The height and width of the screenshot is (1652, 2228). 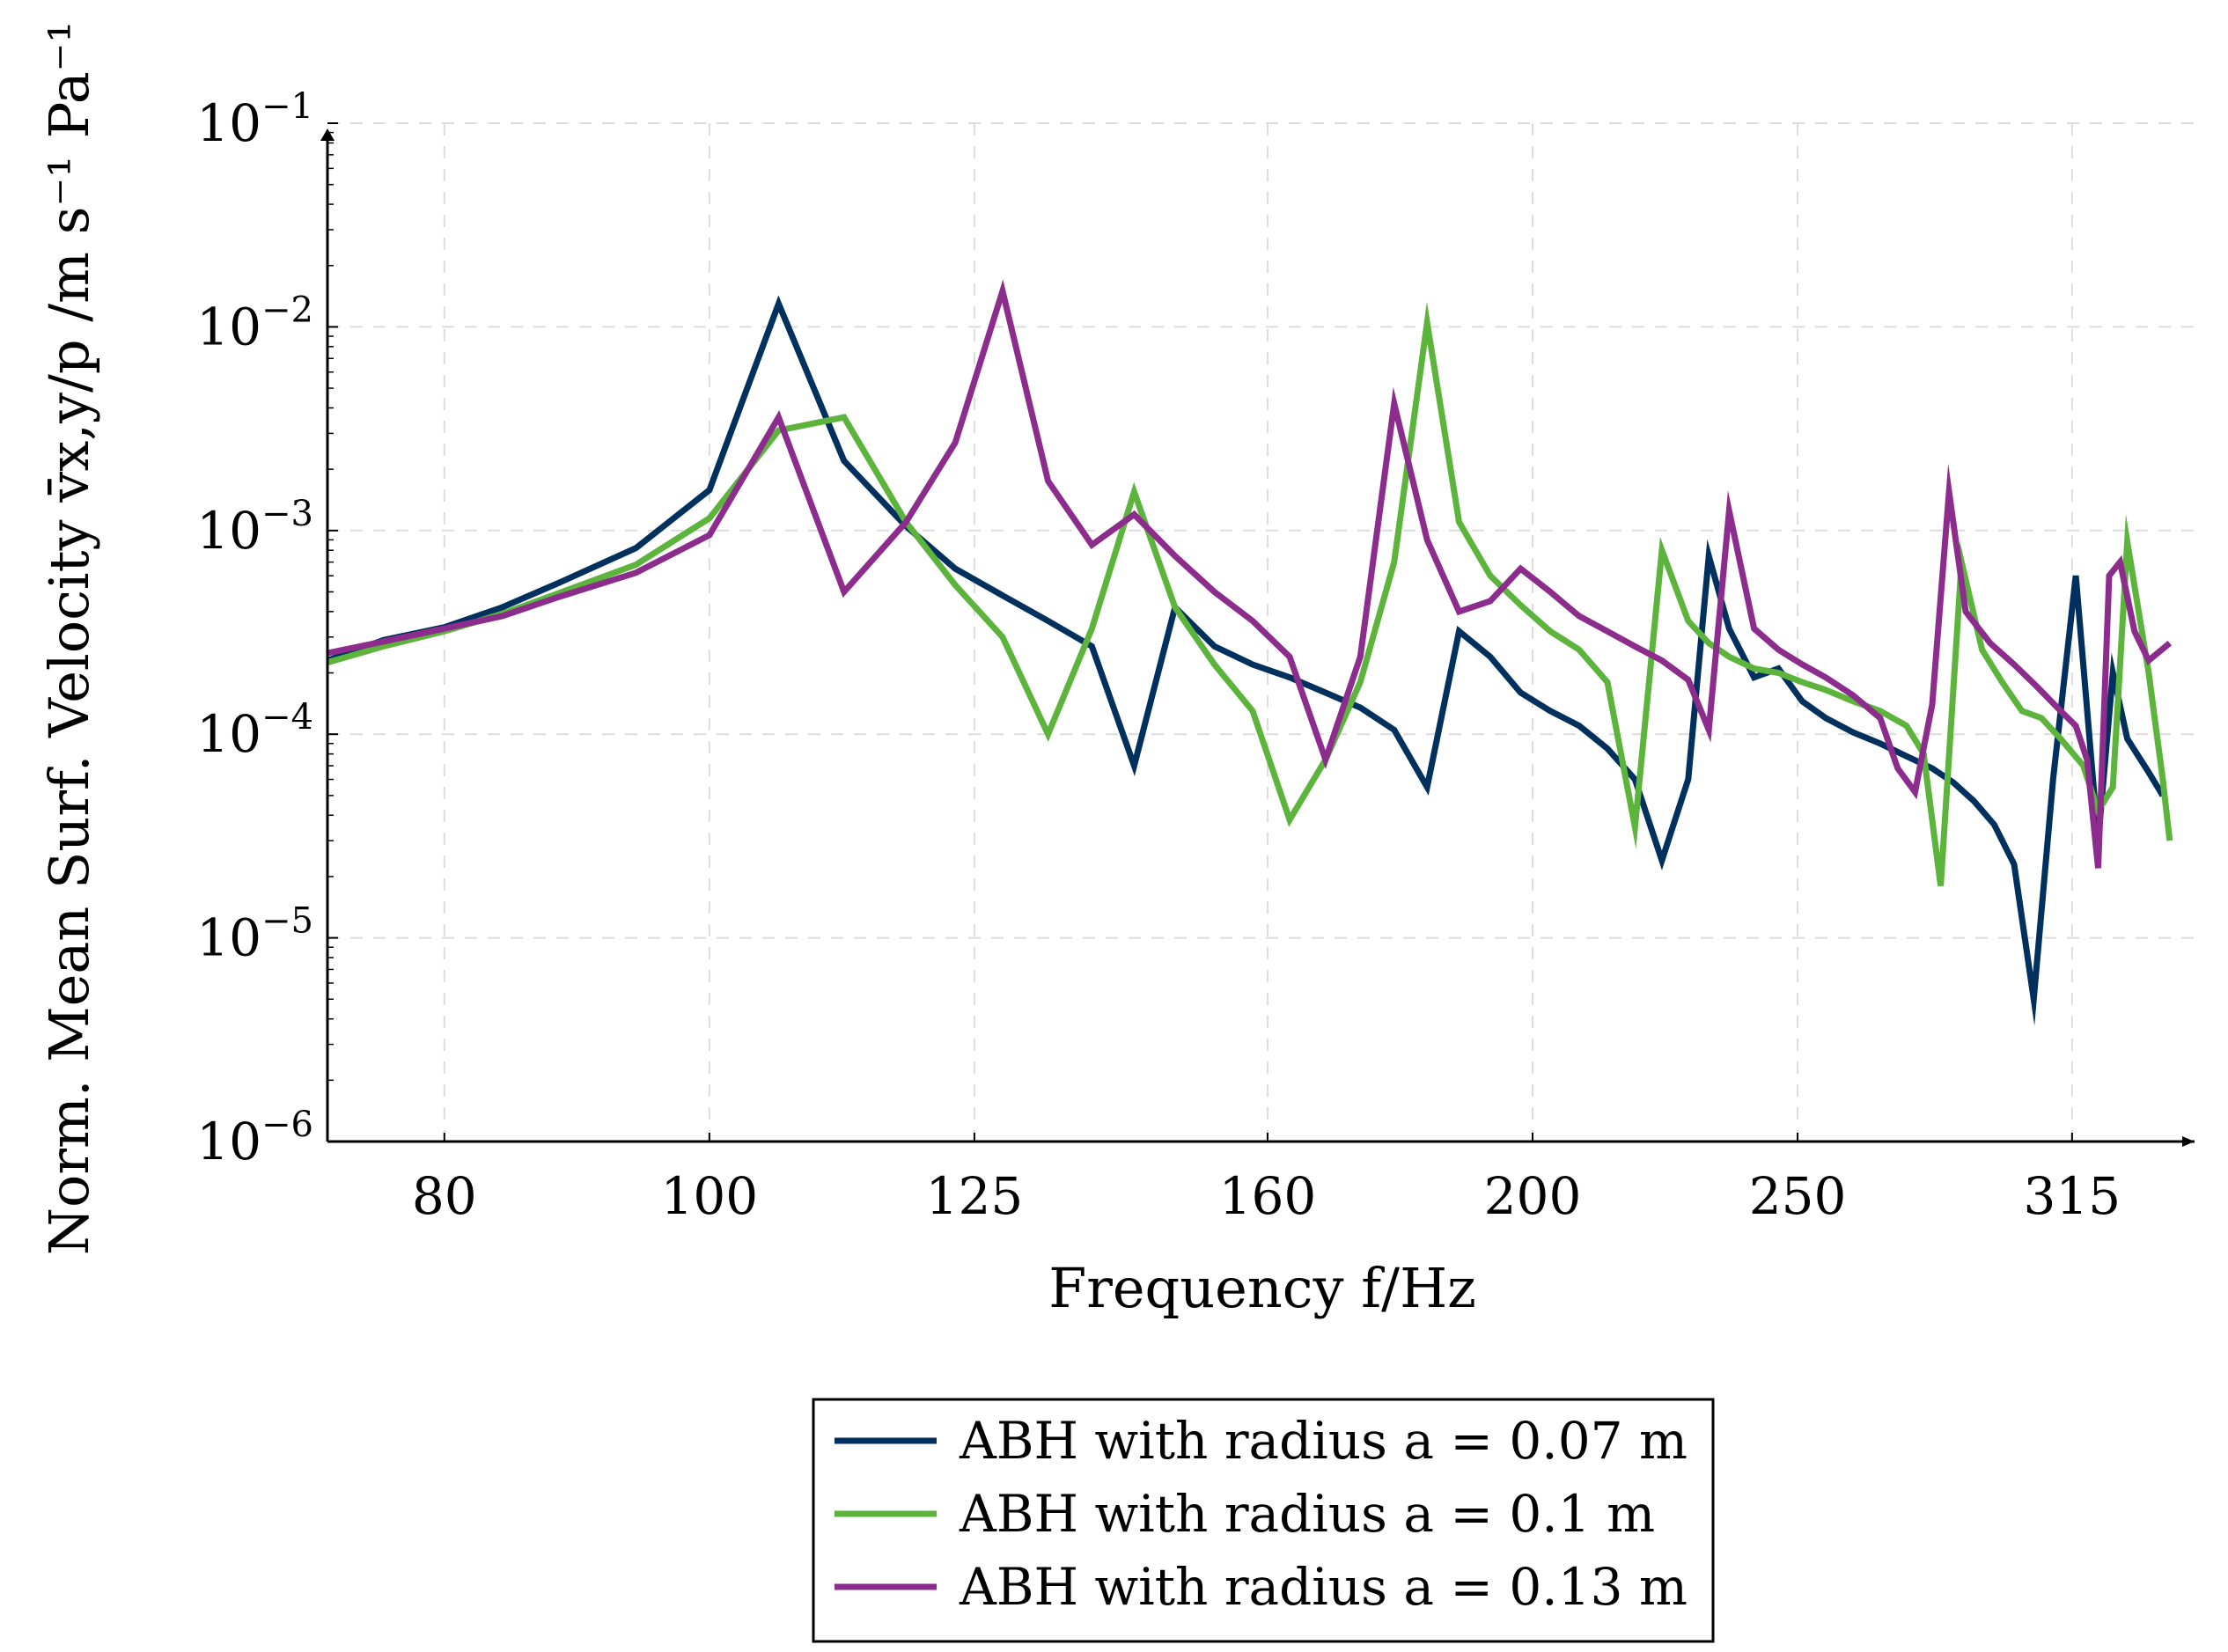 I want to click on x-tick-label: 315, so click(x=2072, y=1196).